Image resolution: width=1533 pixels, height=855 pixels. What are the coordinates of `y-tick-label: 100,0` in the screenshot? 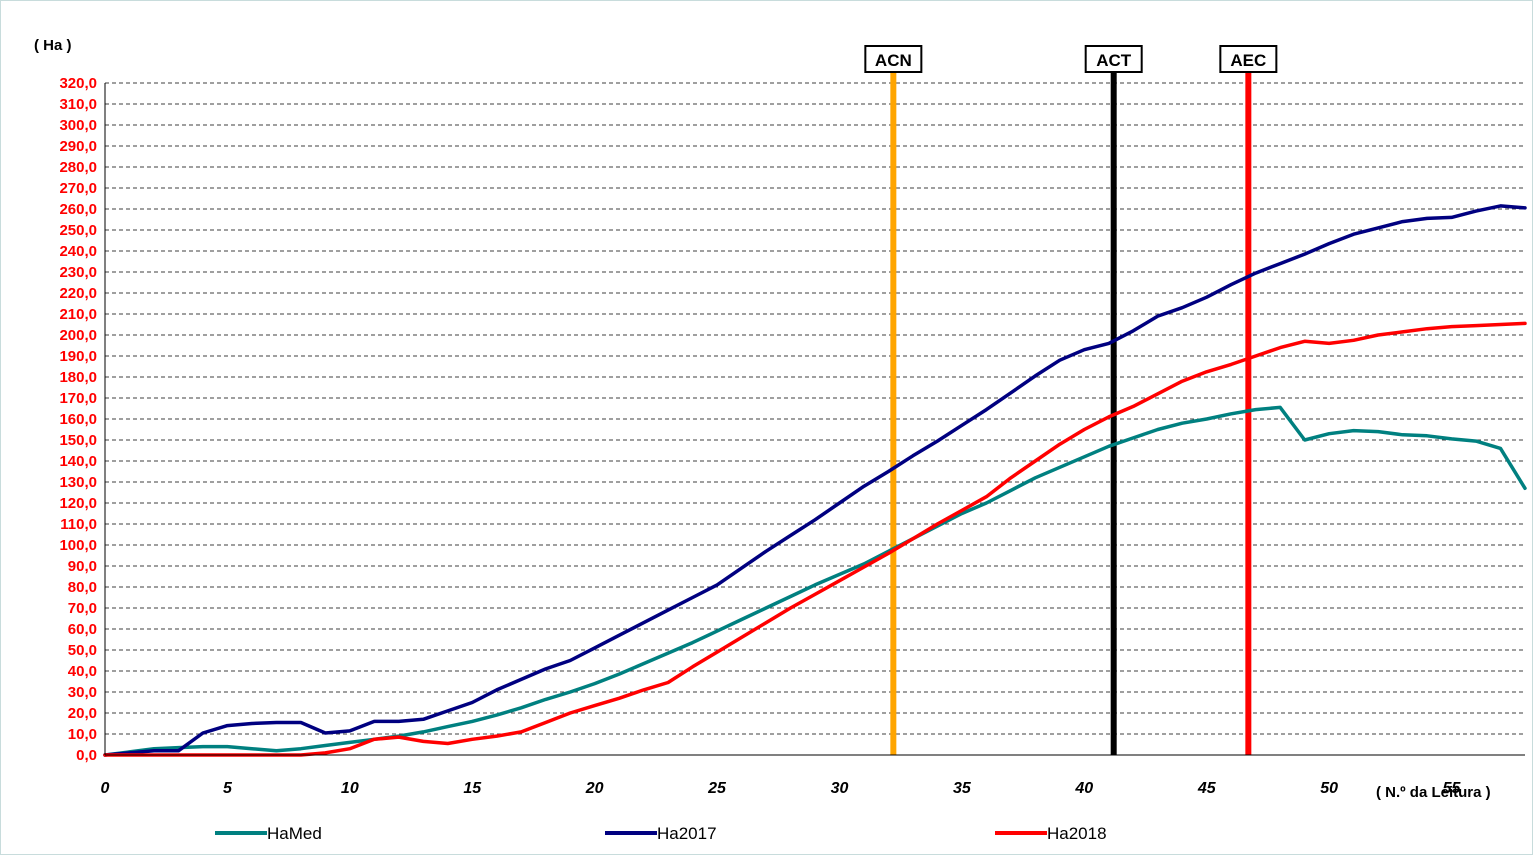 It's located at (78, 545).